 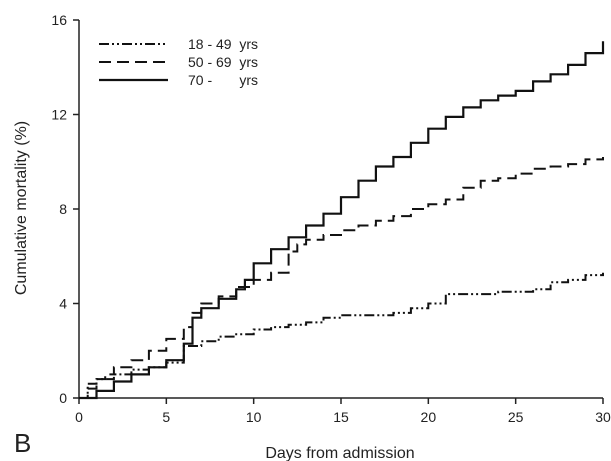 What do you see at coordinates (21, 208) in the screenshot?
I see `y-axis-label: Cumulative mortality (%)` at bounding box center [21, 208].